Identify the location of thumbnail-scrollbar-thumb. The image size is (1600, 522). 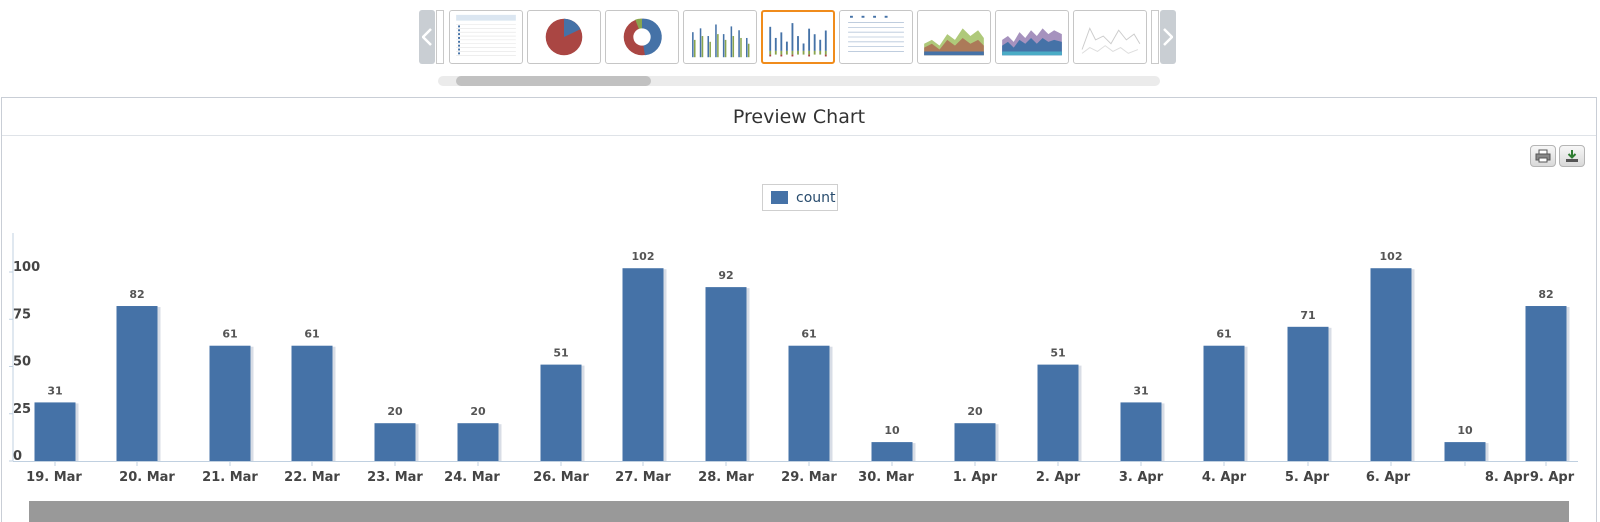
(553, 81).